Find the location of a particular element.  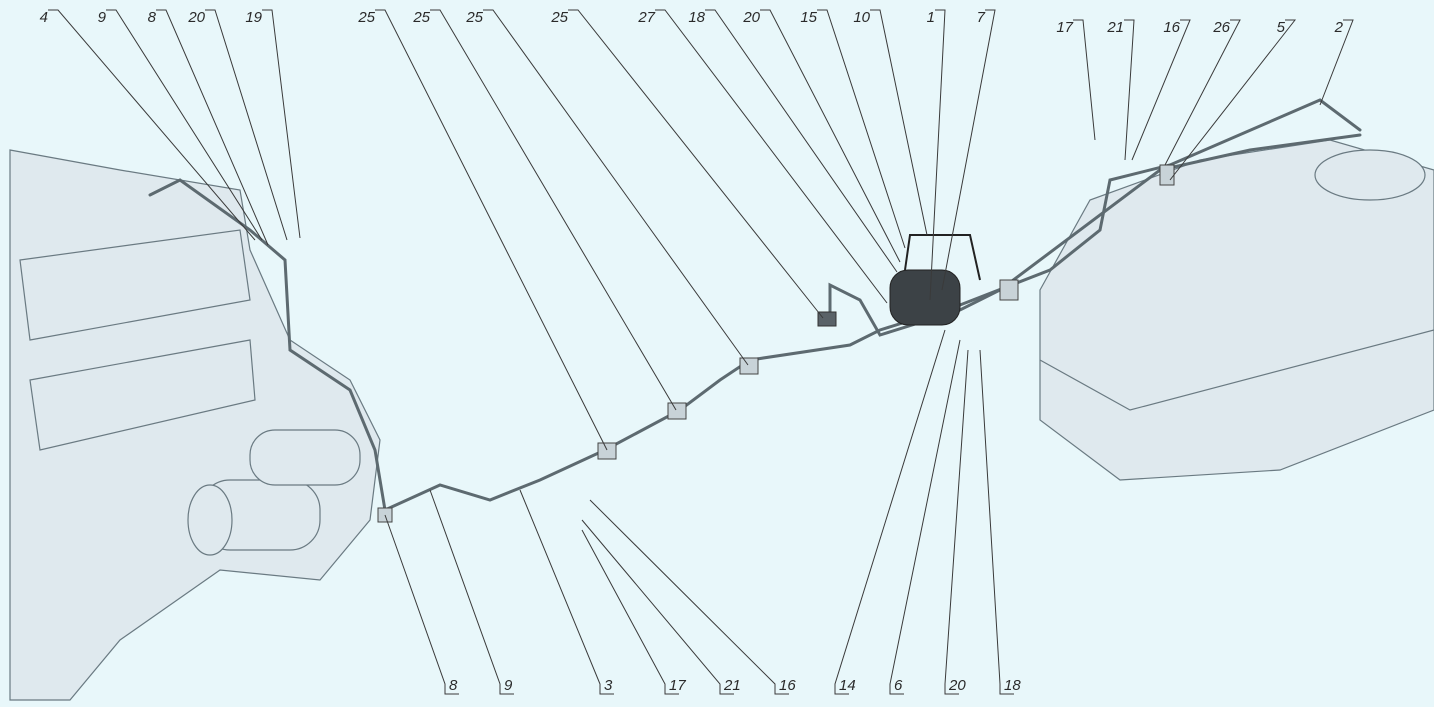

callout-label: 2 is located at coordinates (1339, 27).